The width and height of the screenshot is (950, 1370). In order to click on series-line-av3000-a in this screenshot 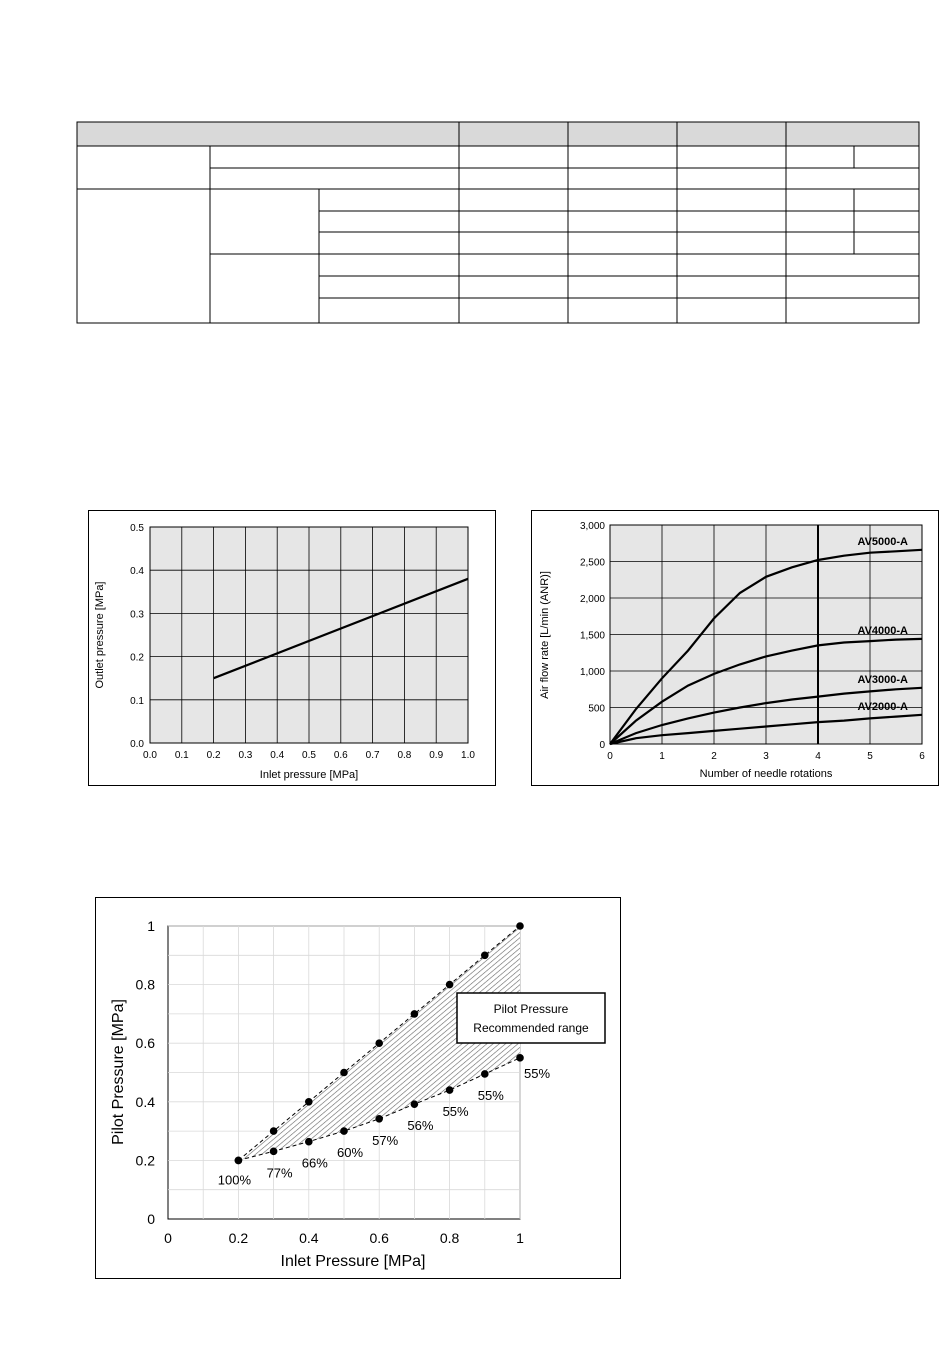, I will do `click(766, 716)`.